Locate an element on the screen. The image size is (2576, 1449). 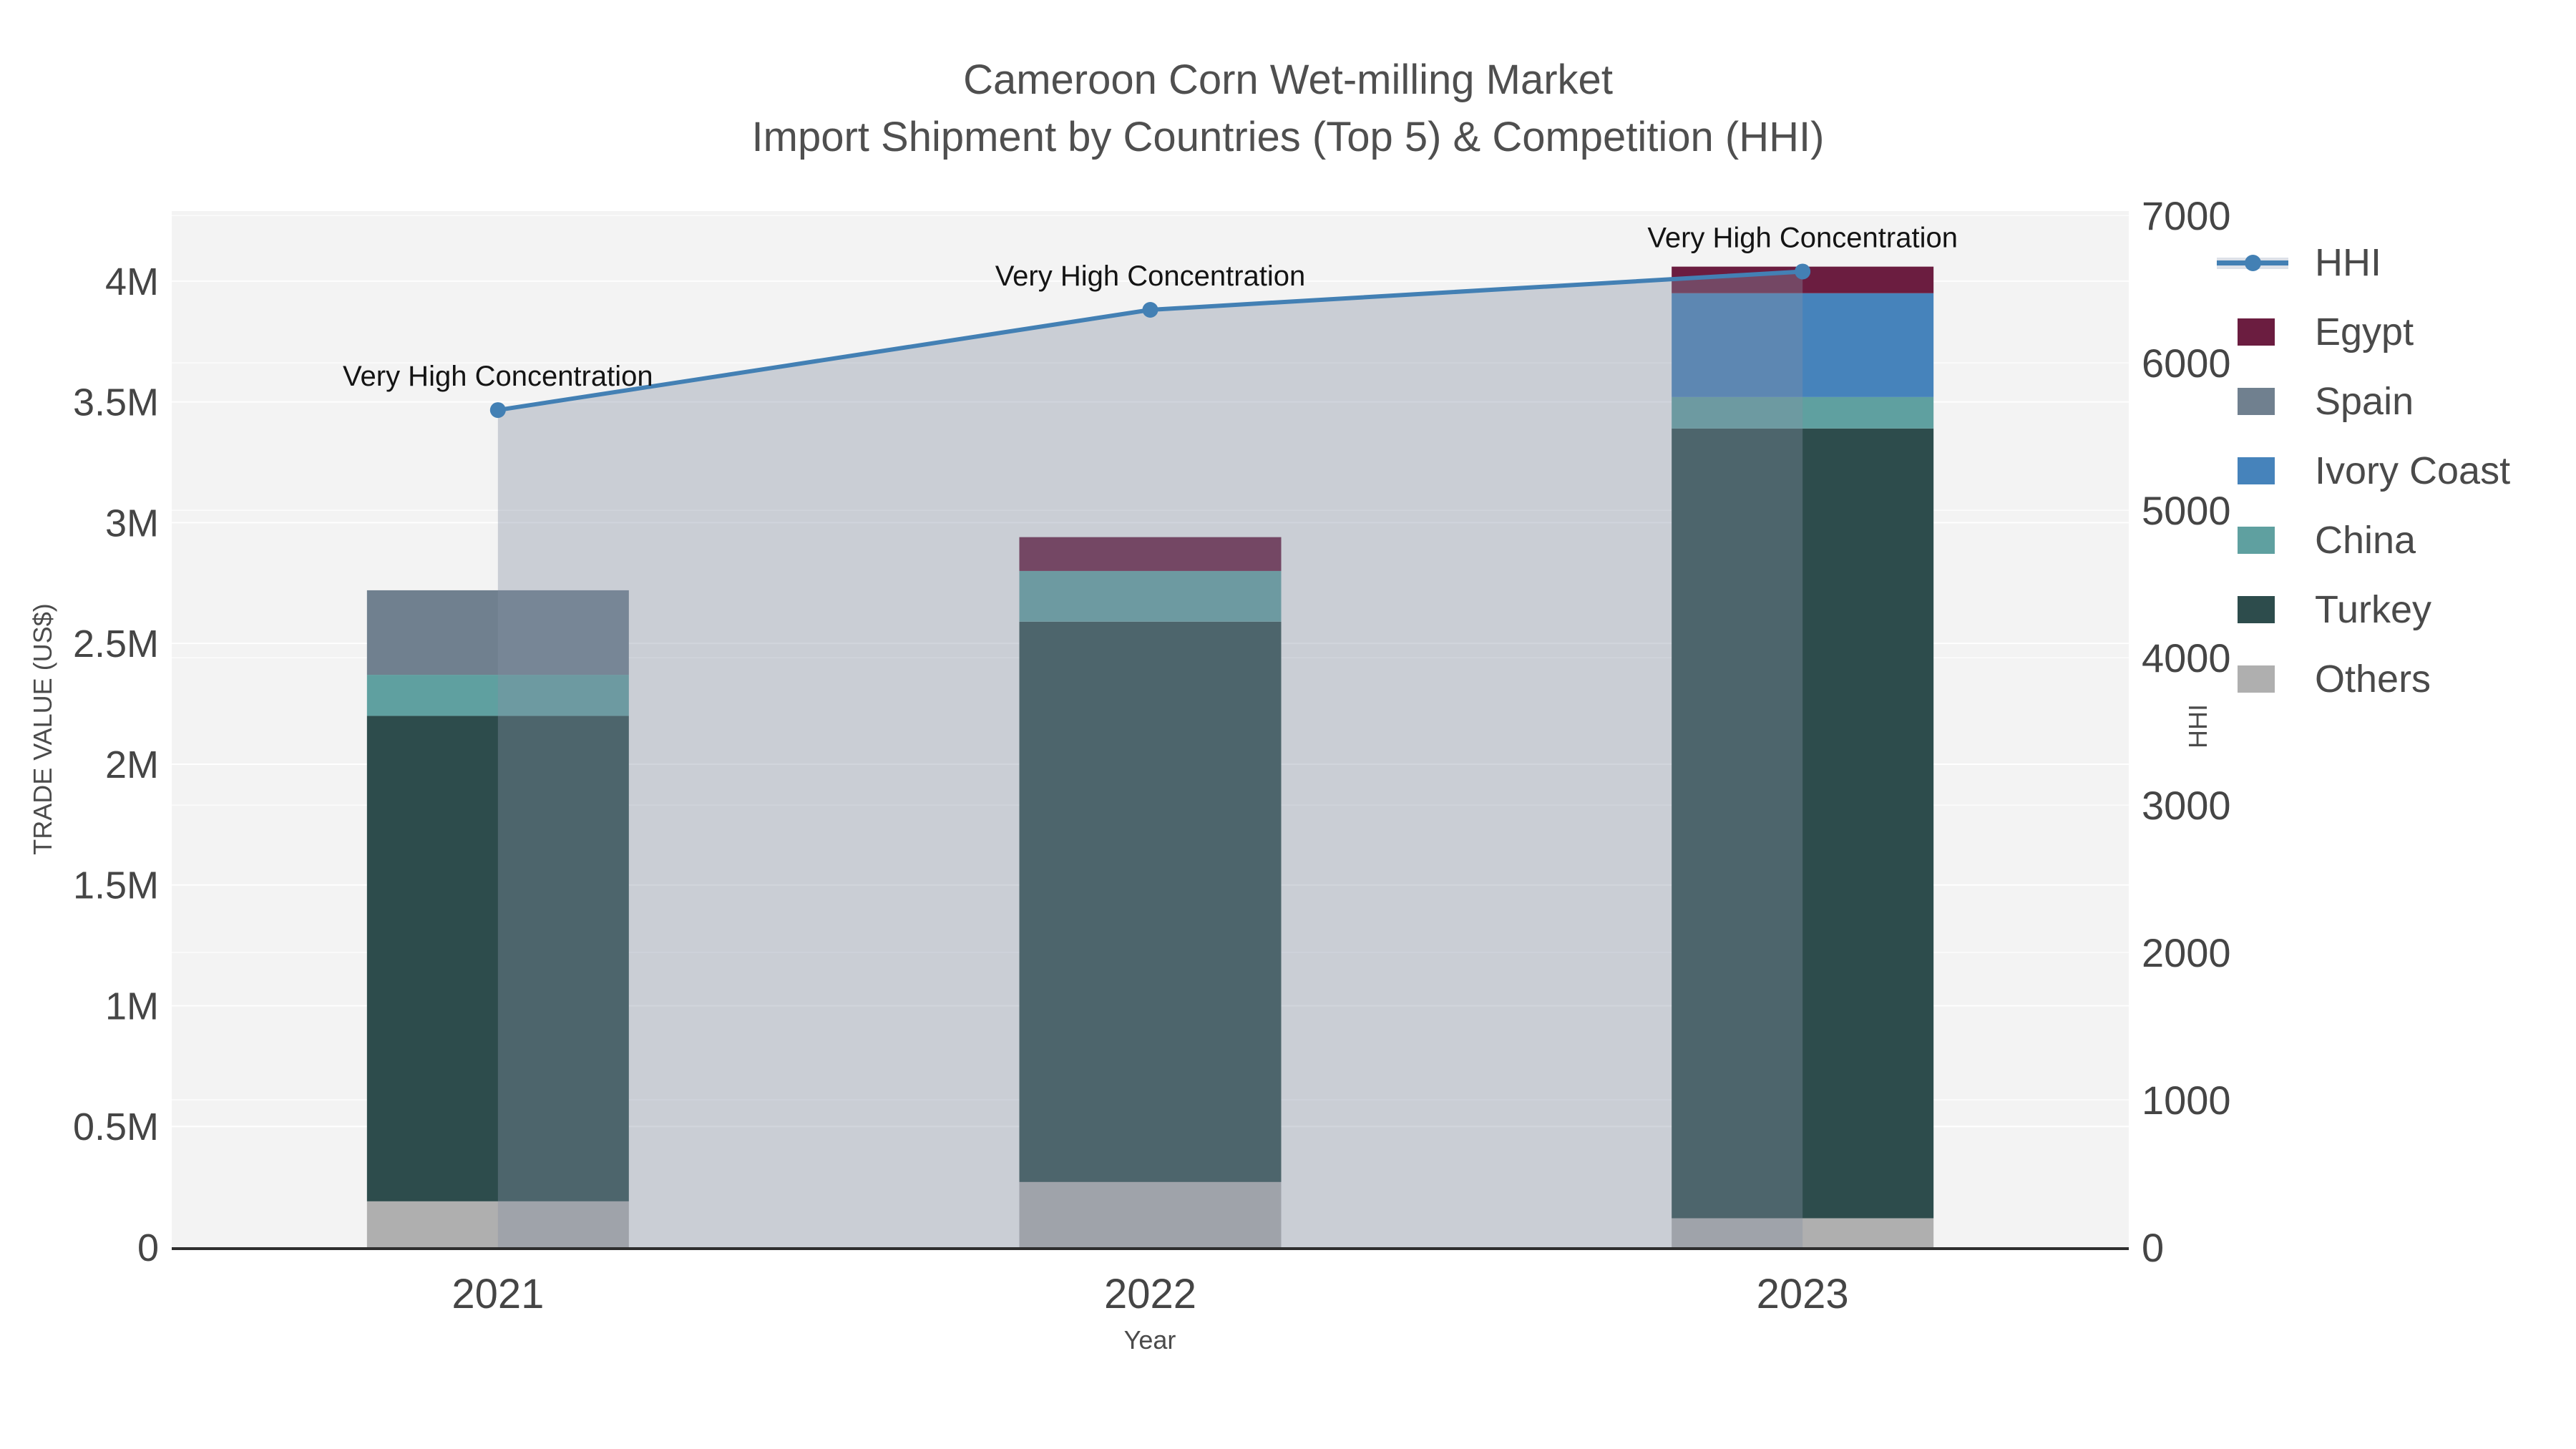
bar-segment-others-2022 is located at coordinates (1150, 1214).